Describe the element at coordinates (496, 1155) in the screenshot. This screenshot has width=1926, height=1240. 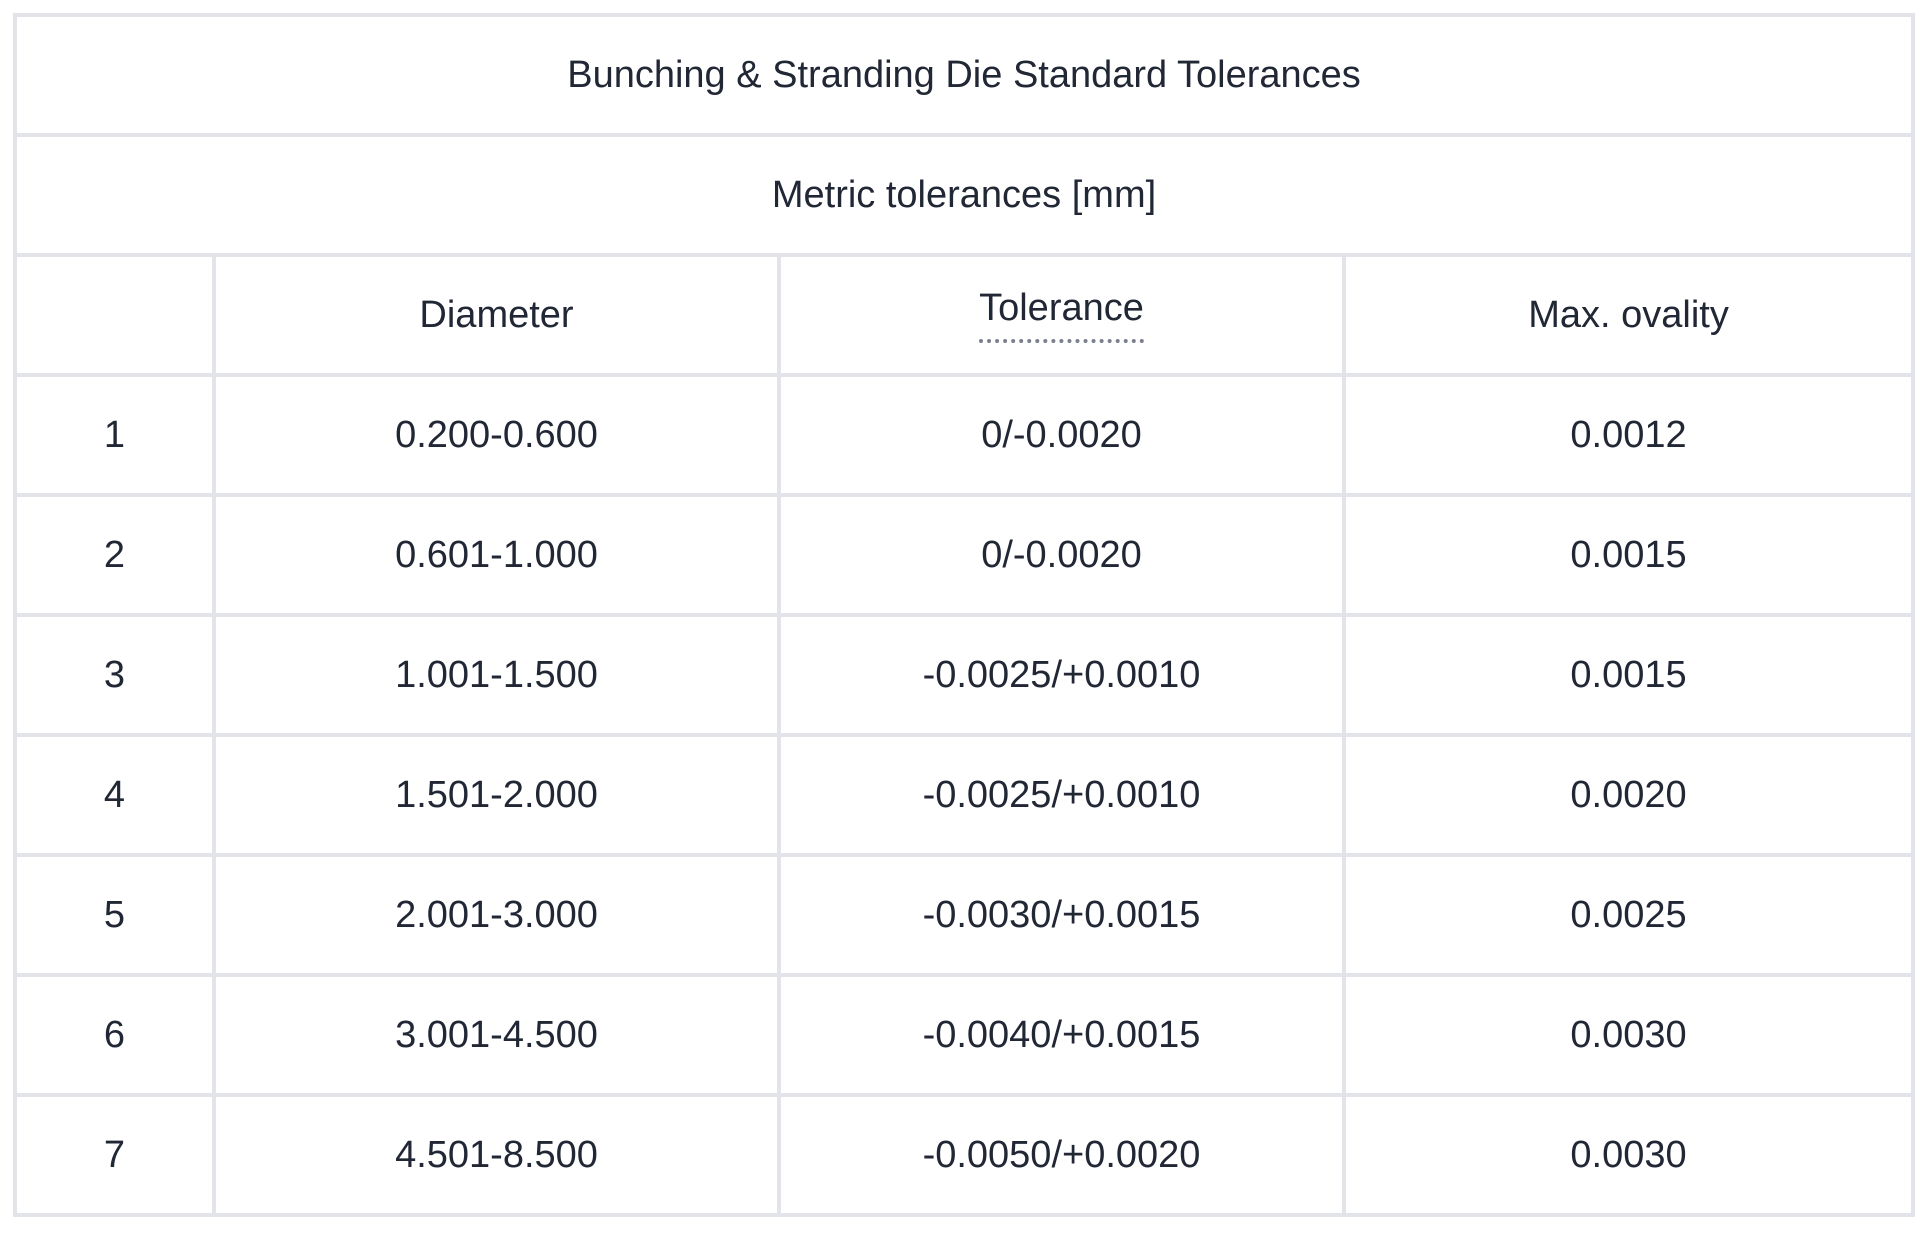
I see `cell-diameter: 4.501-8.500` at that location.